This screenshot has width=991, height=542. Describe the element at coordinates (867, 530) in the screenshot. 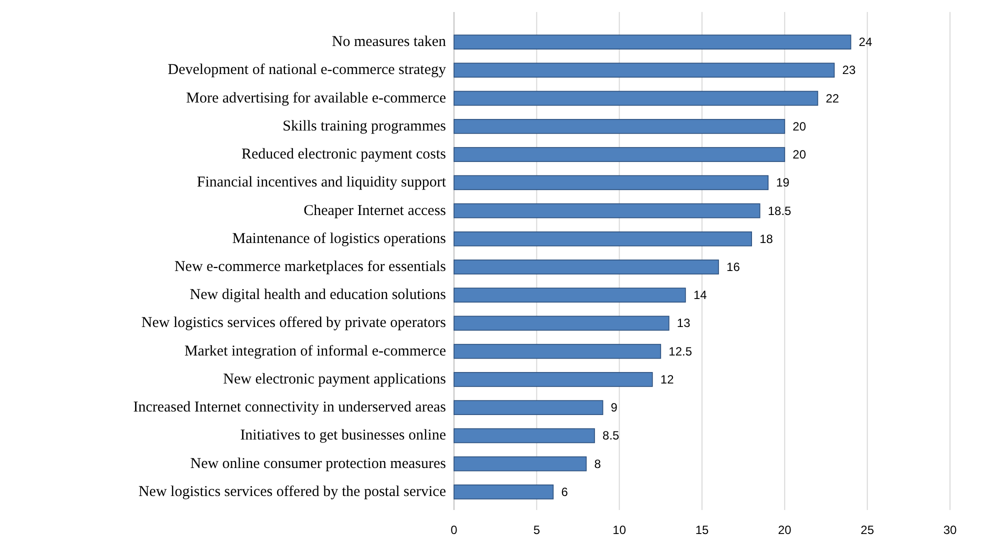

I see `x-tick-label: 25` at that location.